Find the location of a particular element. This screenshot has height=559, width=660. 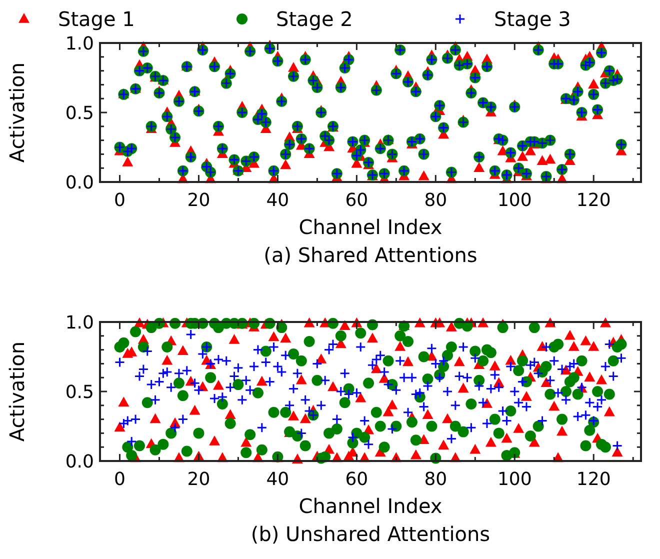

legend-label: Stage 2 is located at coordinates (314, 19).